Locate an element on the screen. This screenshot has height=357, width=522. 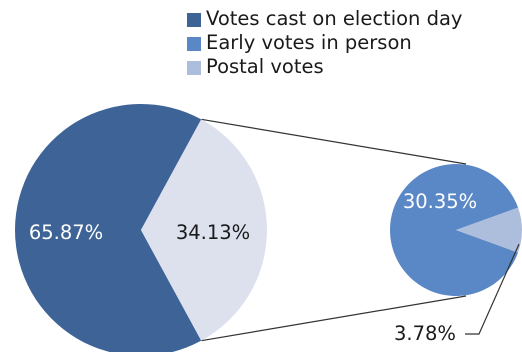
connector-line-top is located at coordinates (334, 141).